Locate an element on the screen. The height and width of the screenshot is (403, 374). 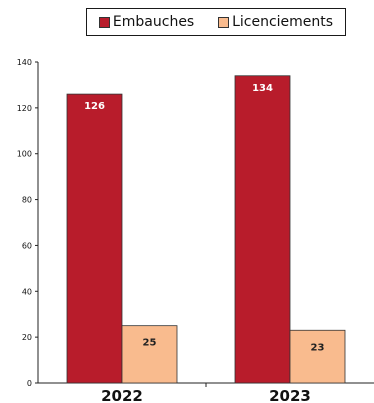
bar-embauches-2022 is located at coordinates (94, 238).